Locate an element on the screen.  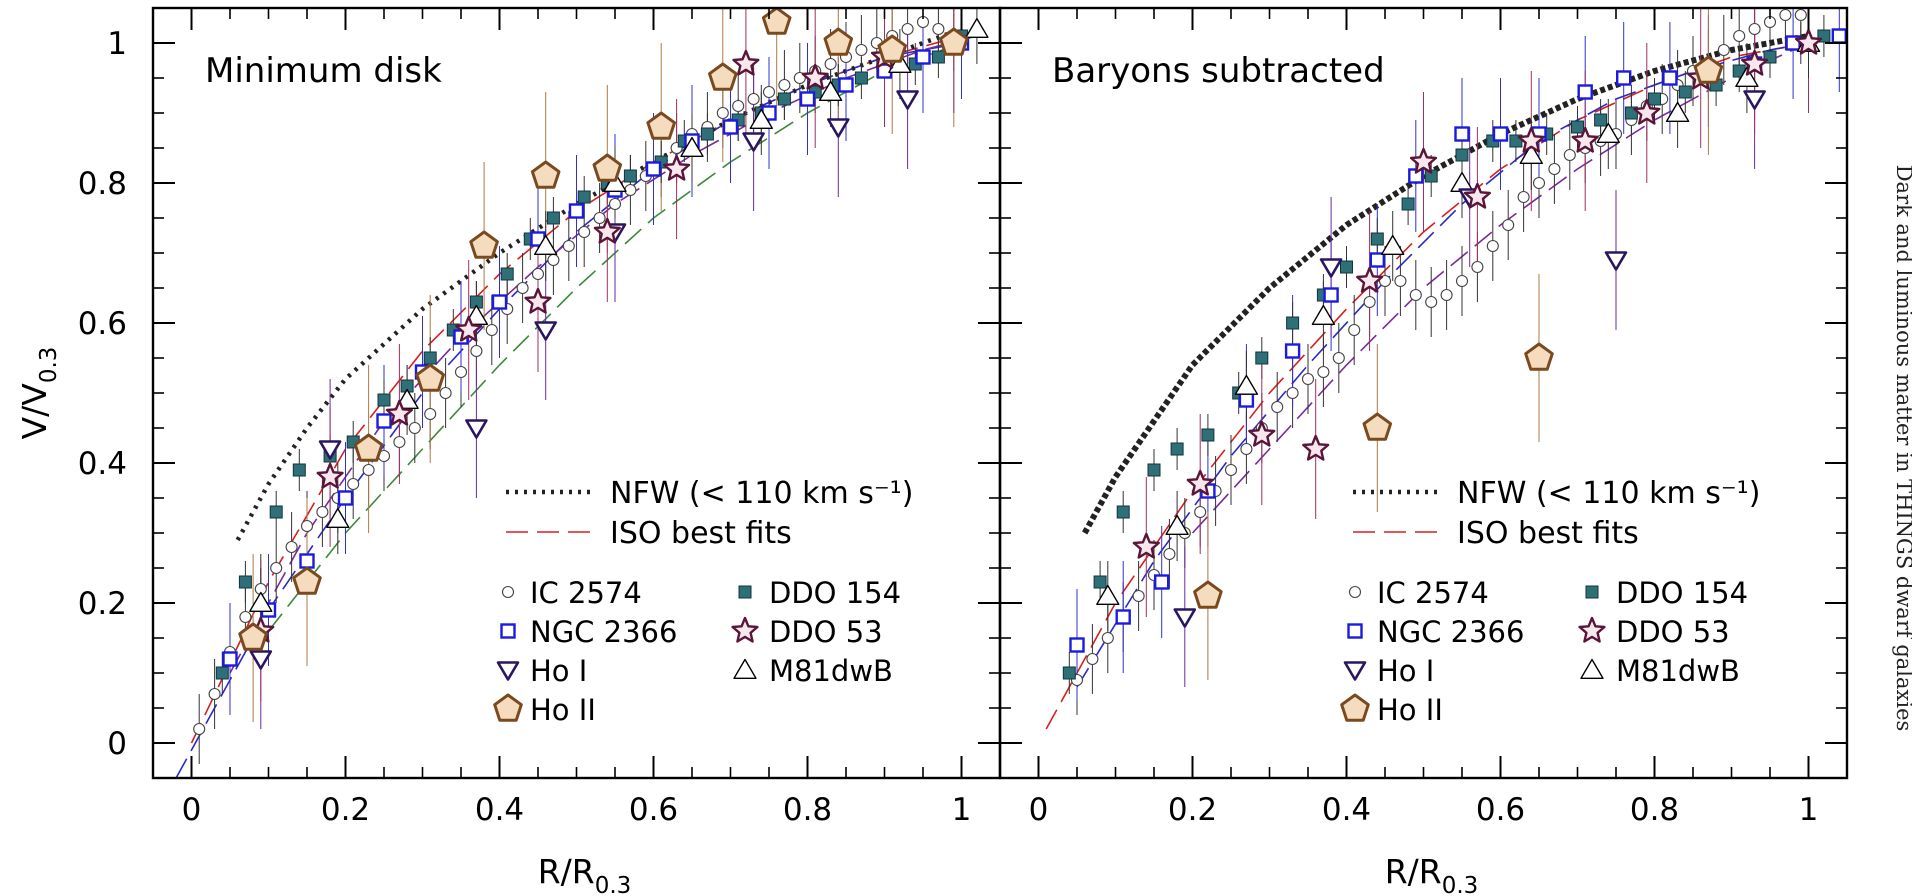
x-tick-label: 0.2 is located at coordinates (1192, 810).